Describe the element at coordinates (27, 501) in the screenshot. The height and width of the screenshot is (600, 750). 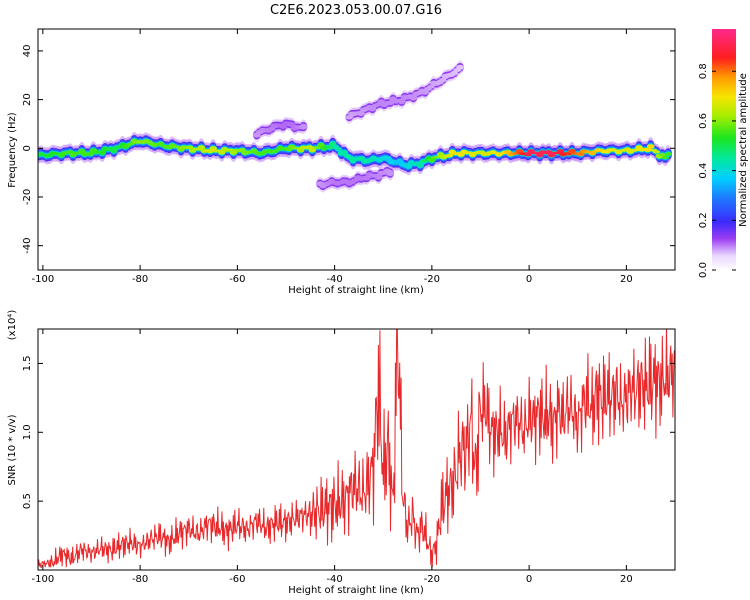
I see `y-tick-label: 0.5` at that location.